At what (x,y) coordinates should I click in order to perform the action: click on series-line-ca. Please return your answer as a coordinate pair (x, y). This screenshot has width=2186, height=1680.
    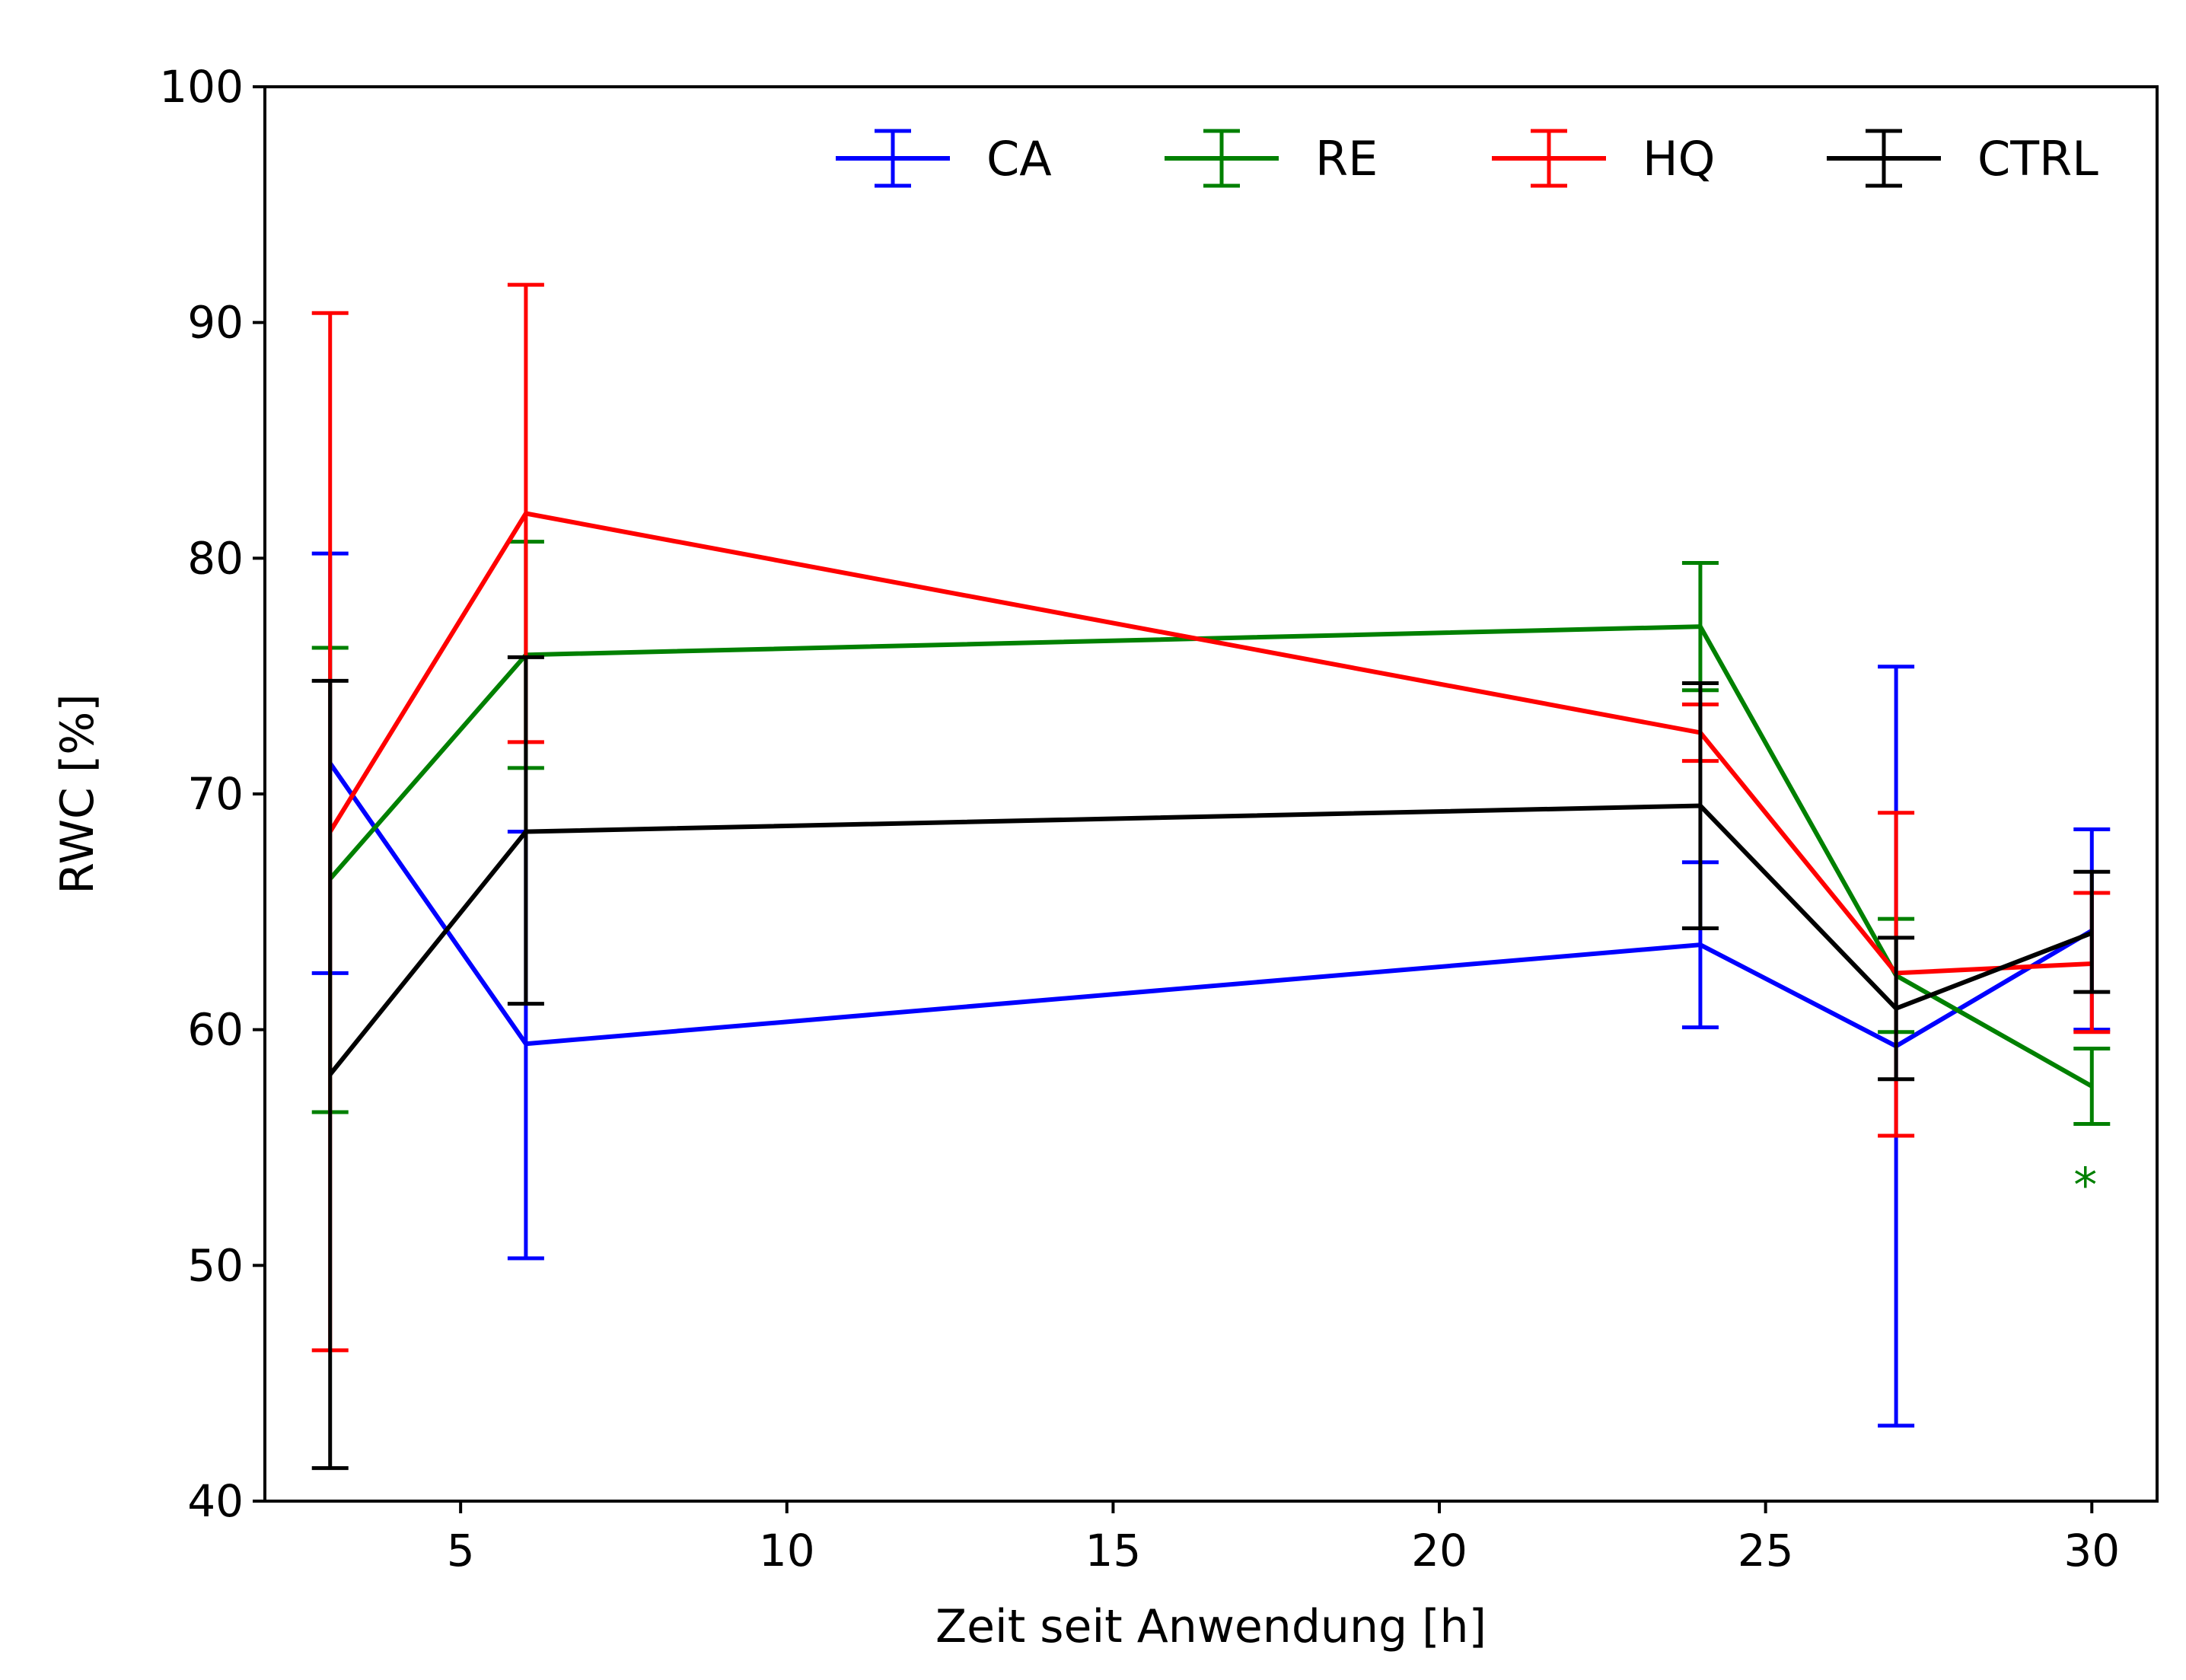
    Looking at the image, I should click on (1210, 906).